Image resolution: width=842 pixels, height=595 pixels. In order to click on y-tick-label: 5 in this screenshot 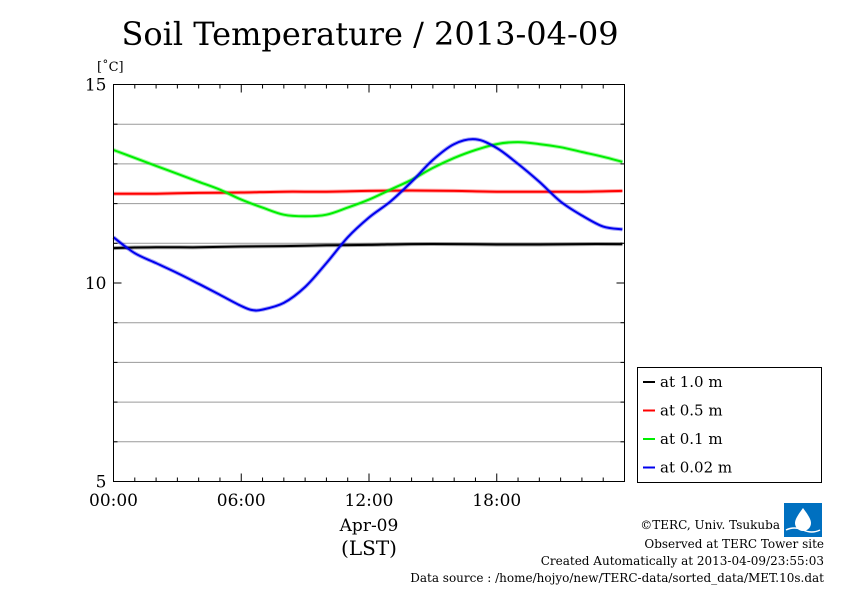, I will do `click(101, 483)`.